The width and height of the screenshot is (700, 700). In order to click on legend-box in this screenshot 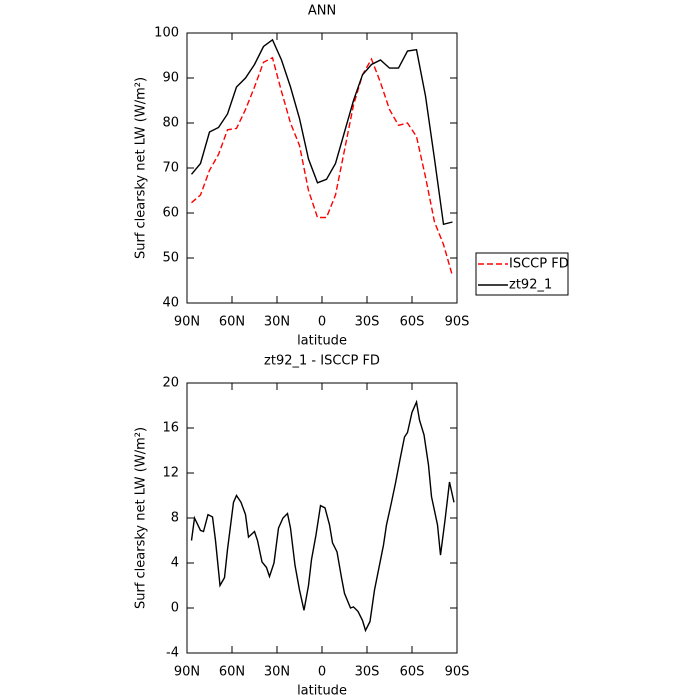, I will do `click(522, 274)`.